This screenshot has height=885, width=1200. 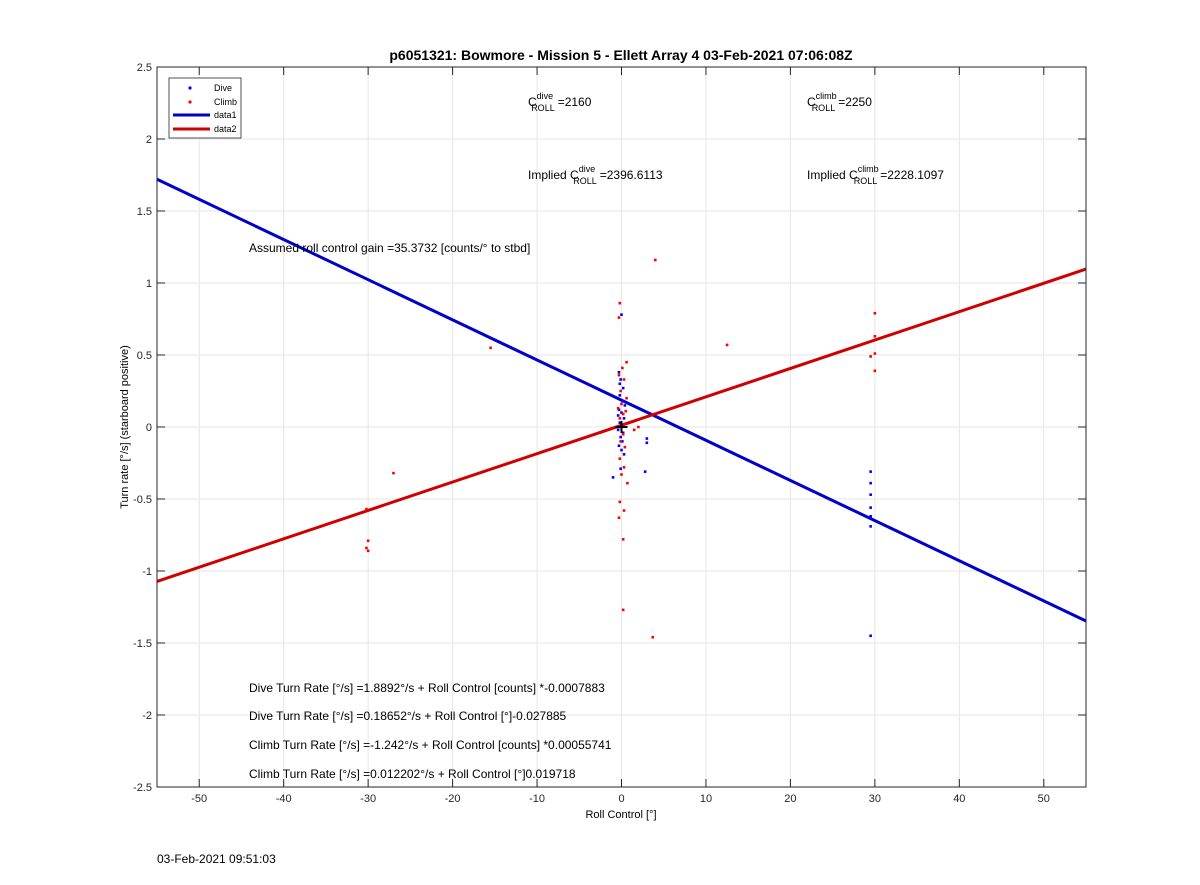 I want to click on legend-dive-marker, so click(x=190, y=88).